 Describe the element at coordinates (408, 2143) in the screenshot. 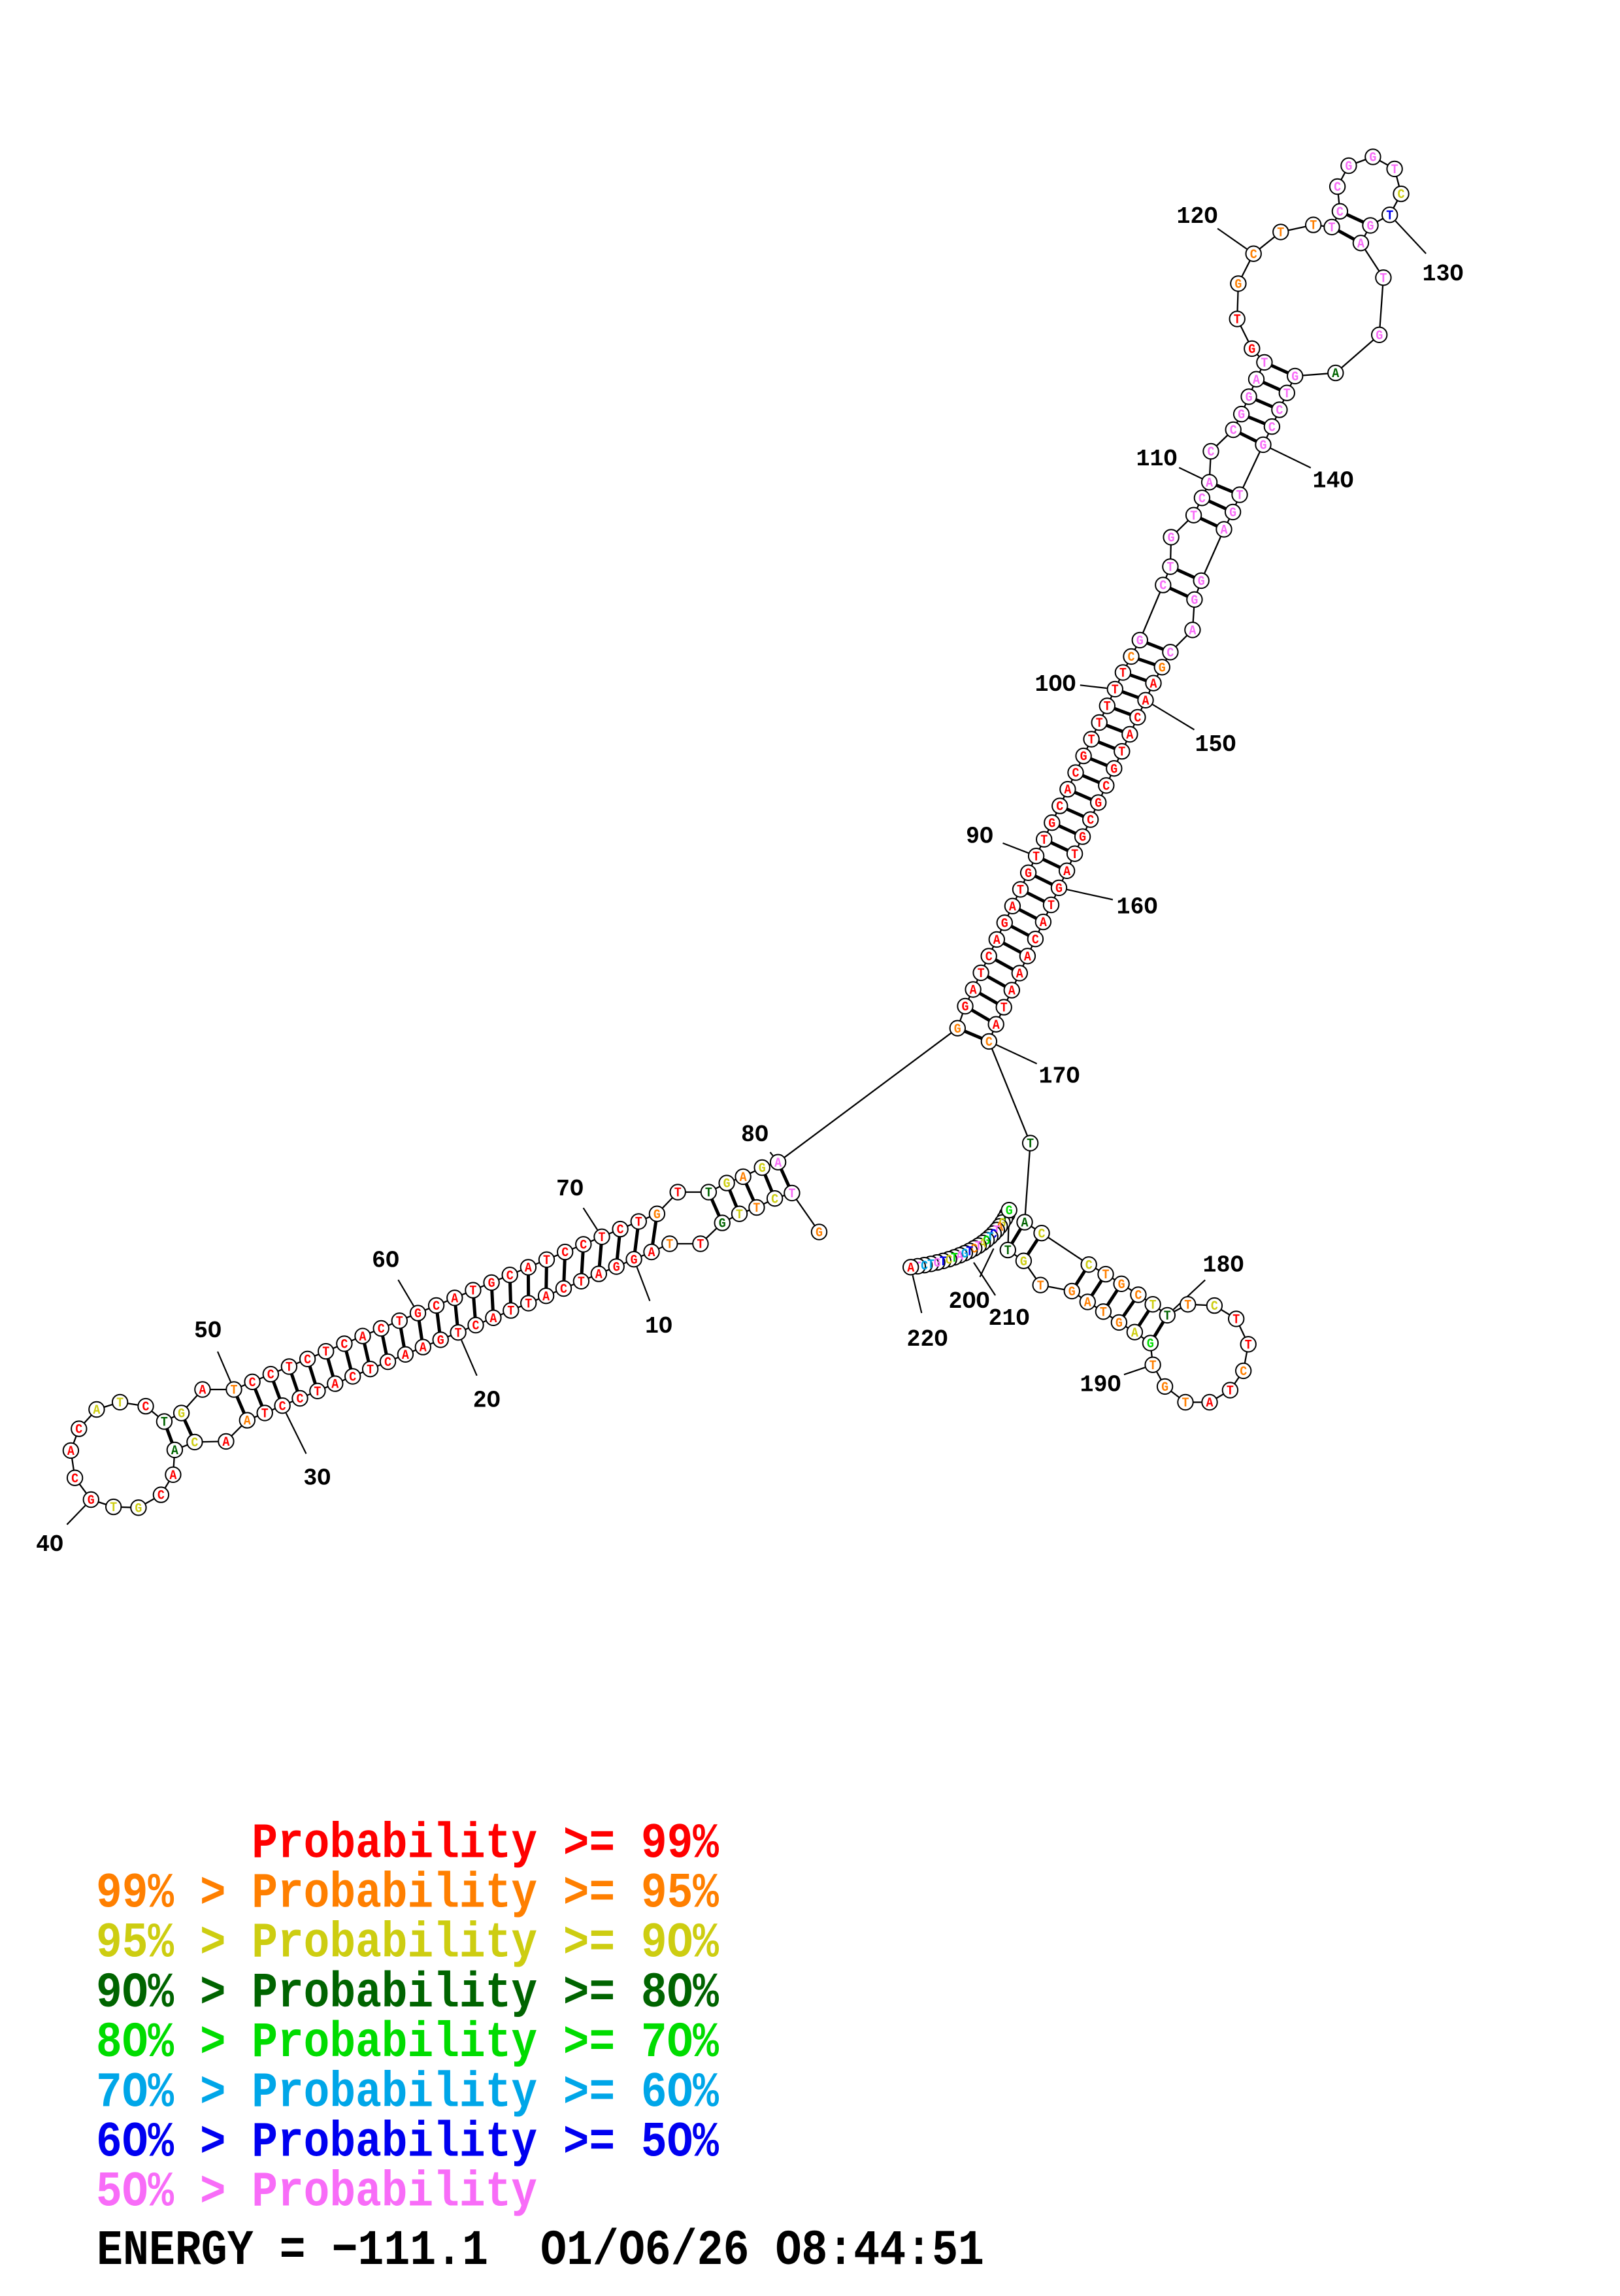

I see `svg-text: 6O% > Probability >= 5O%` at that location.